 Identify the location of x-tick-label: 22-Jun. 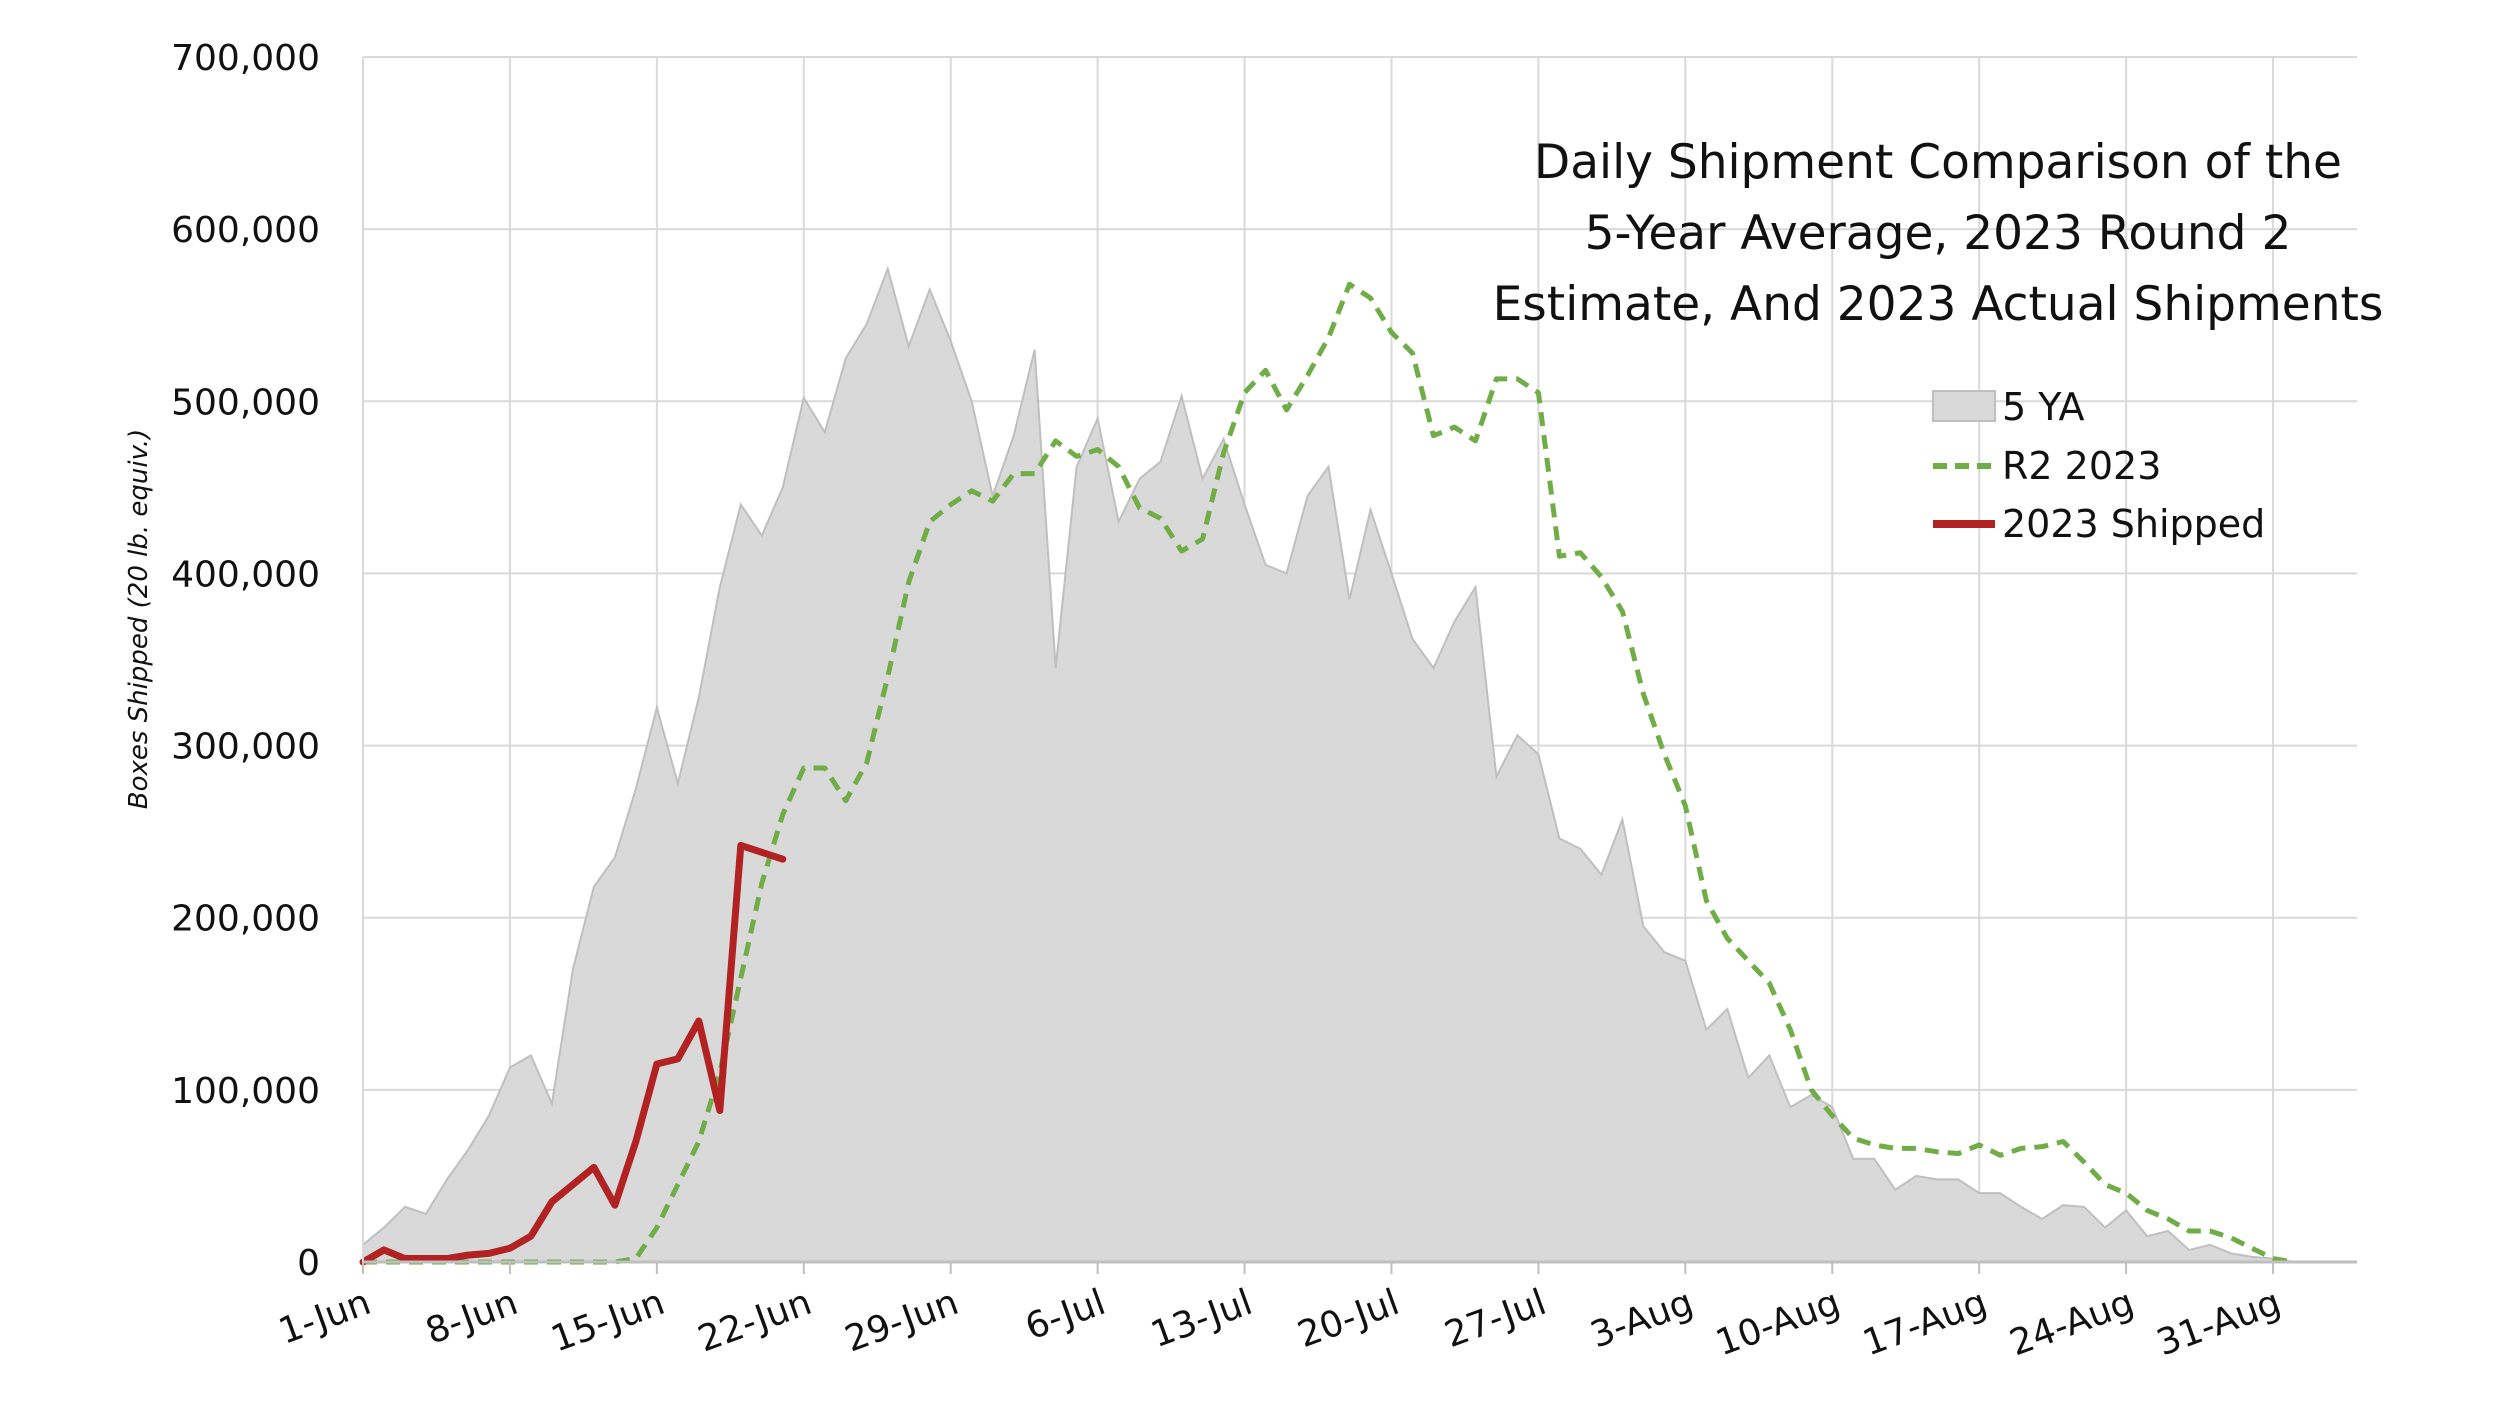
(755, 1321).